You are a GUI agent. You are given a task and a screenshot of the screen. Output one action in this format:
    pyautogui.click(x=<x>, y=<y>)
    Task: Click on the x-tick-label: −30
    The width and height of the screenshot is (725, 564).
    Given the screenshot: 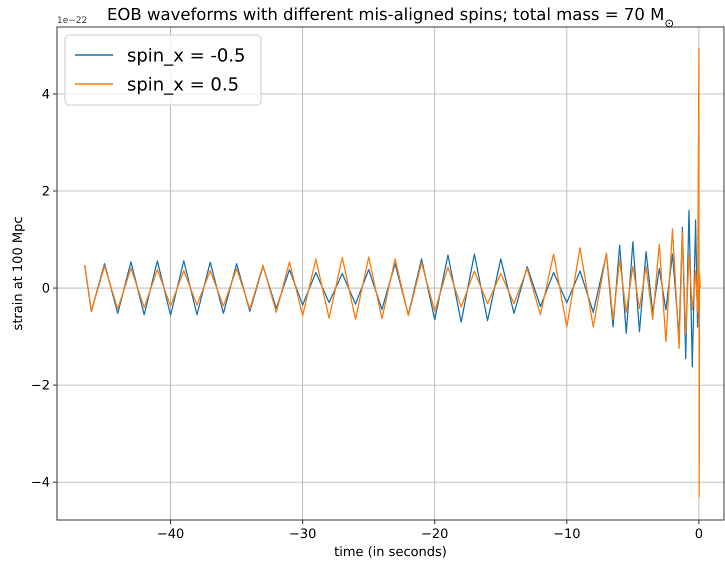 What is the action you would take?
    pyautogui.click(x=302, y=534)
    